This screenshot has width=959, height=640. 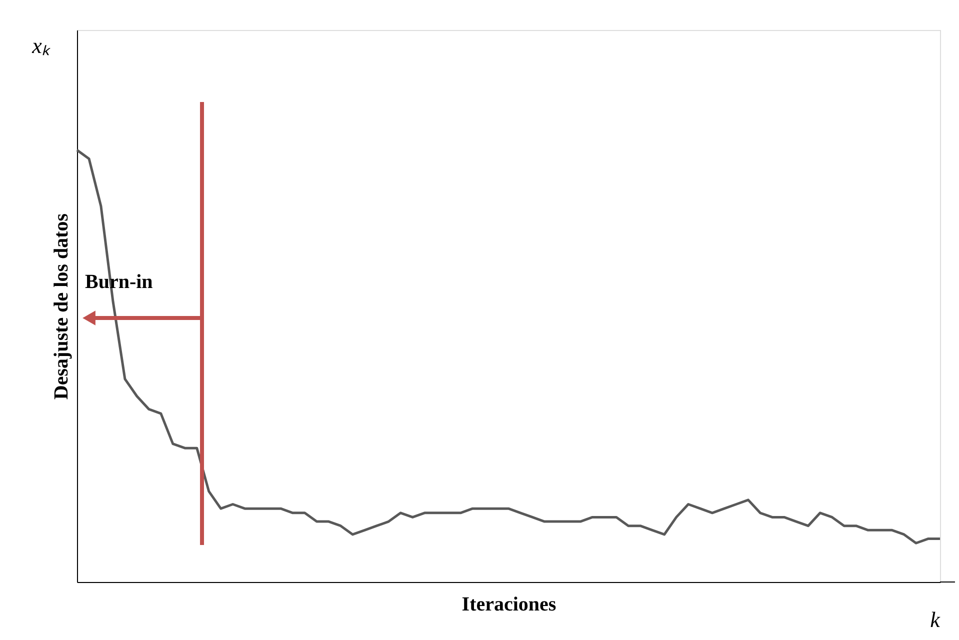 What do you see at coordinates (509, 605) in the screenshot?
I see `x-axis-title: Iteraciones` at bounding box center [509, 605].